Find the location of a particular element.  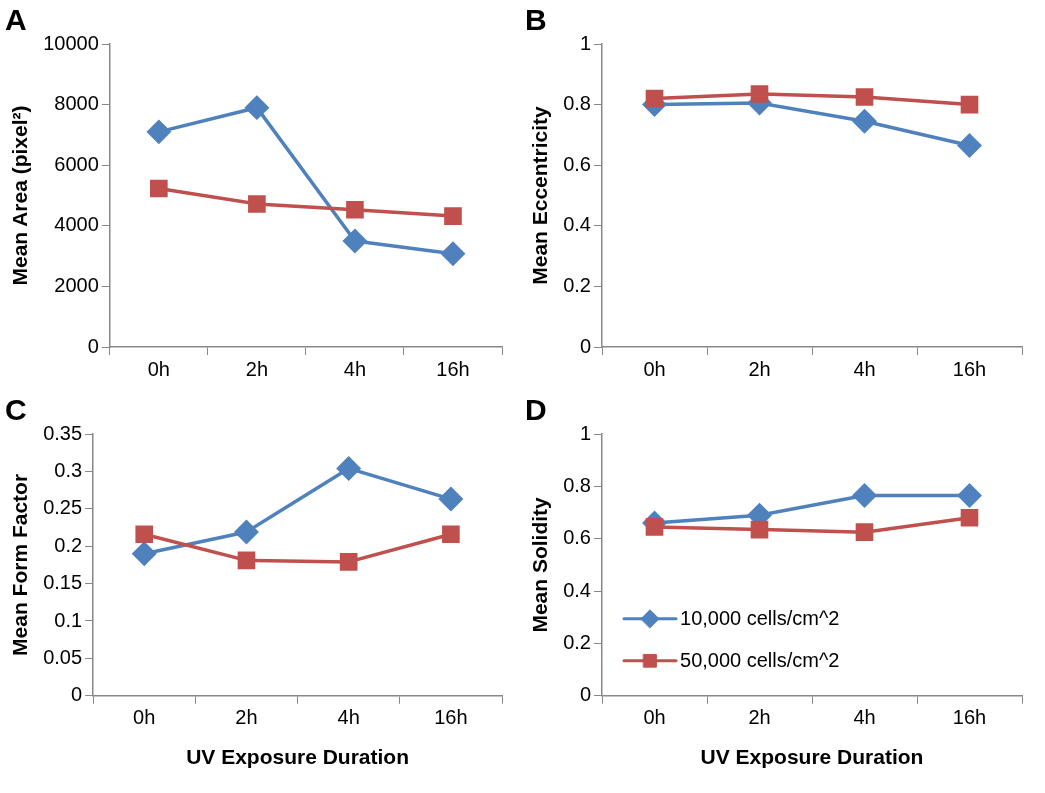

y-axis-title: Mean Eccentricity is located at coordinates (540, 195).